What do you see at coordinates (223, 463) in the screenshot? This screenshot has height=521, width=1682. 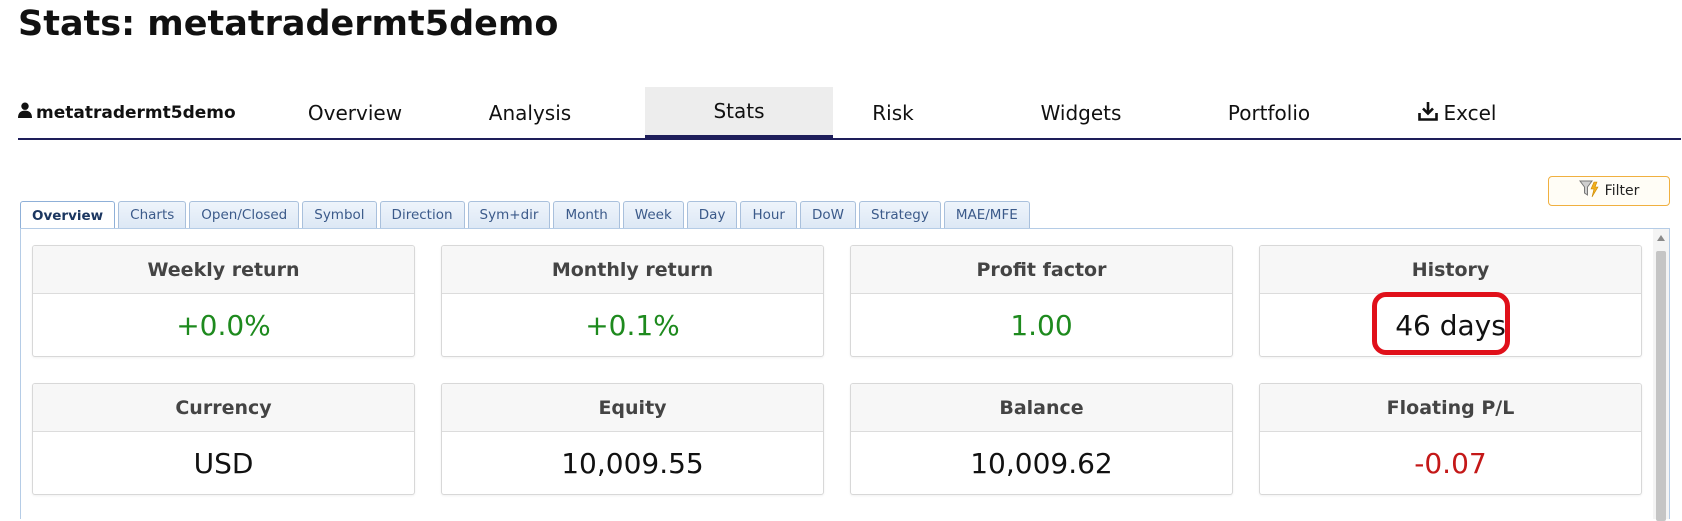 I see `card-value: USD` at bounding box center [223, 463].